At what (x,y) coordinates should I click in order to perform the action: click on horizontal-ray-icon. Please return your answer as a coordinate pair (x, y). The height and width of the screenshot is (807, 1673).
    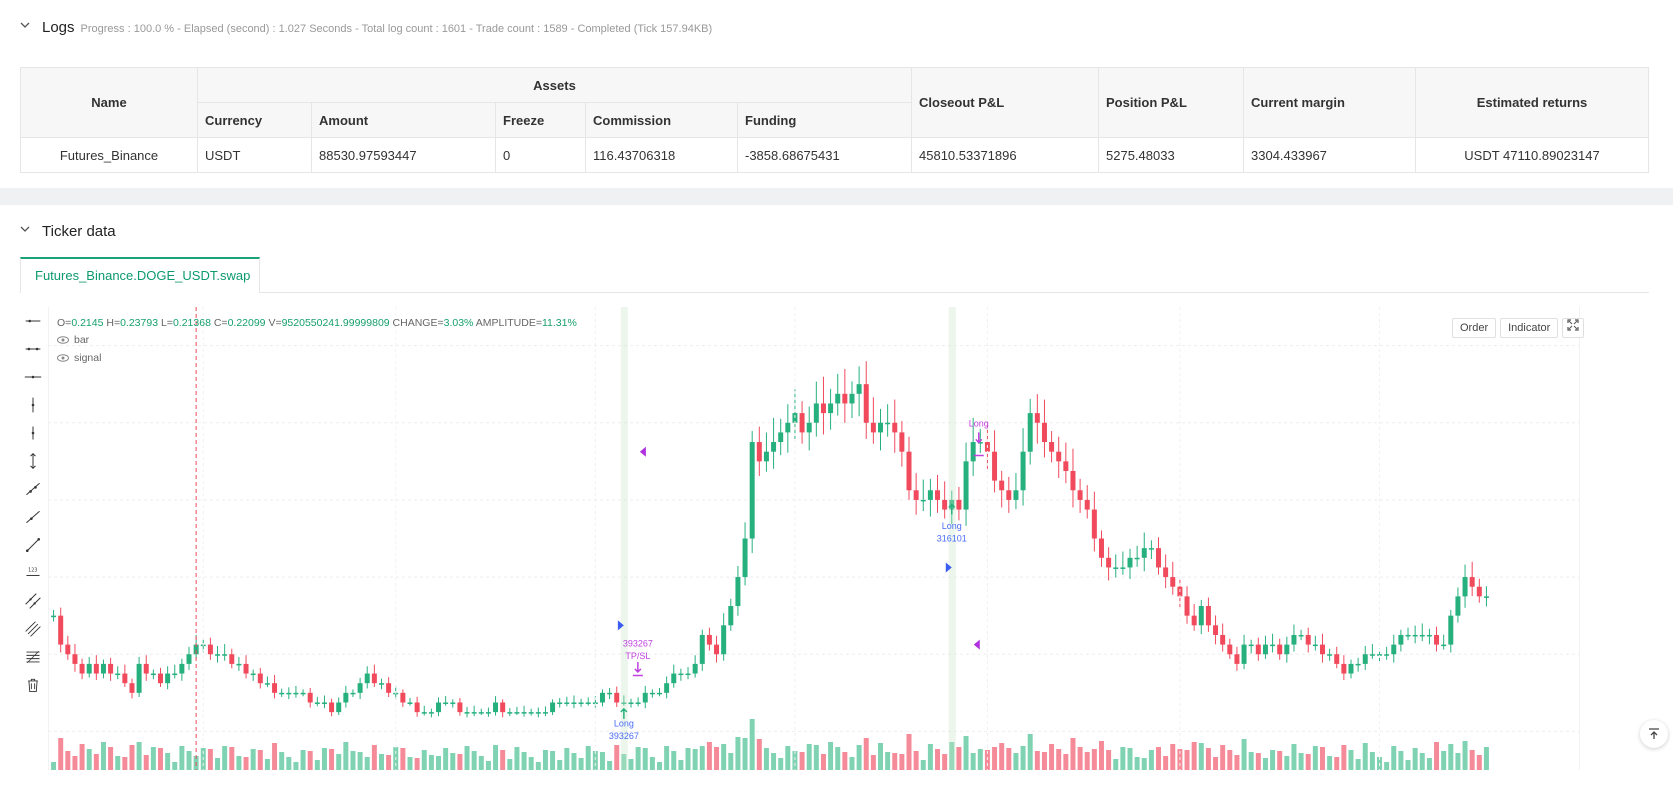
    Looking at the image, I should click on (33, 321).